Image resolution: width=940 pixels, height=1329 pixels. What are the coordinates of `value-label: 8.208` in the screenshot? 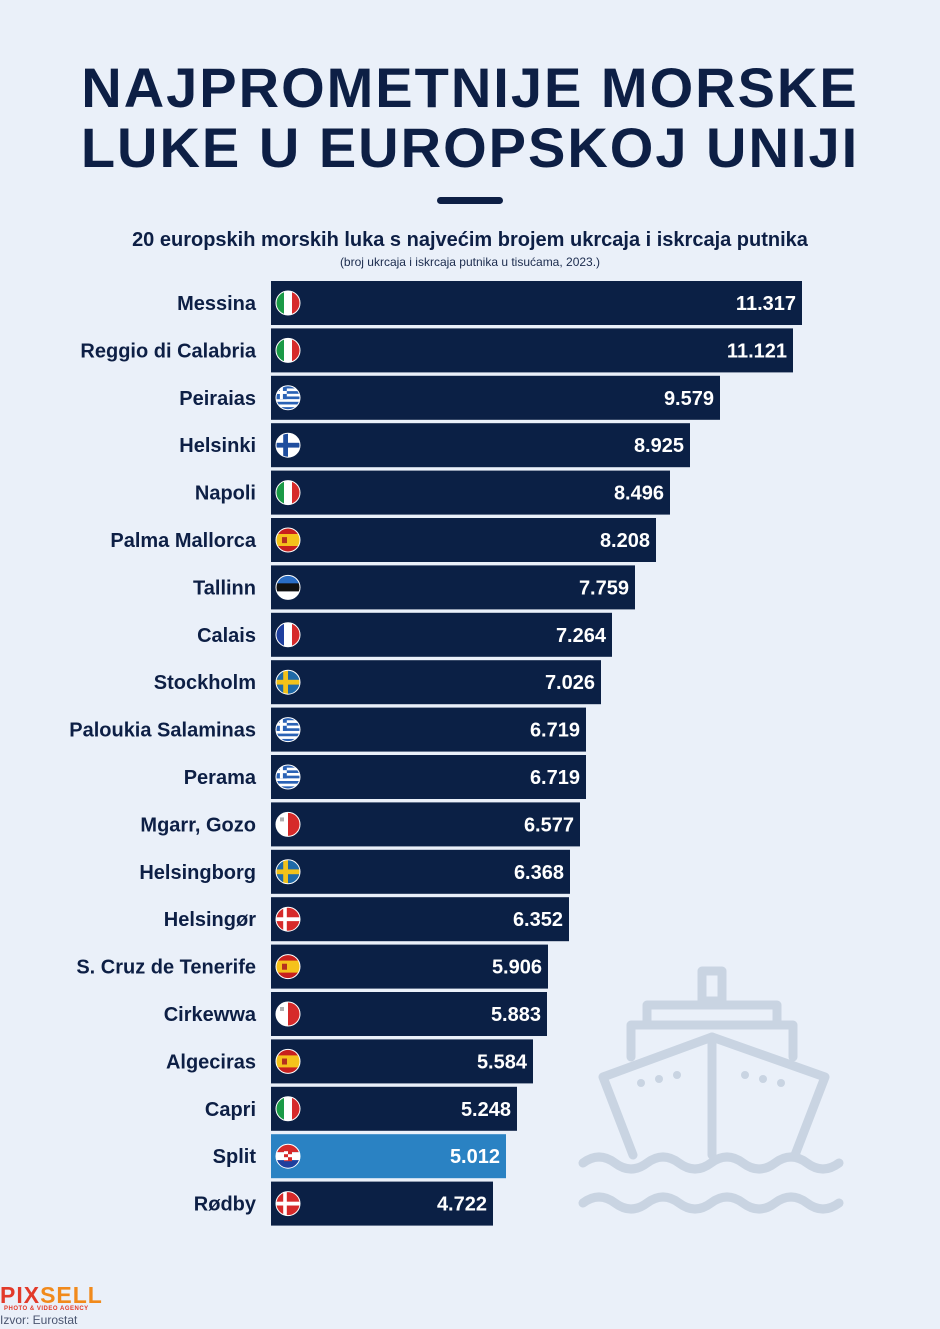 It's located at (625, 541).